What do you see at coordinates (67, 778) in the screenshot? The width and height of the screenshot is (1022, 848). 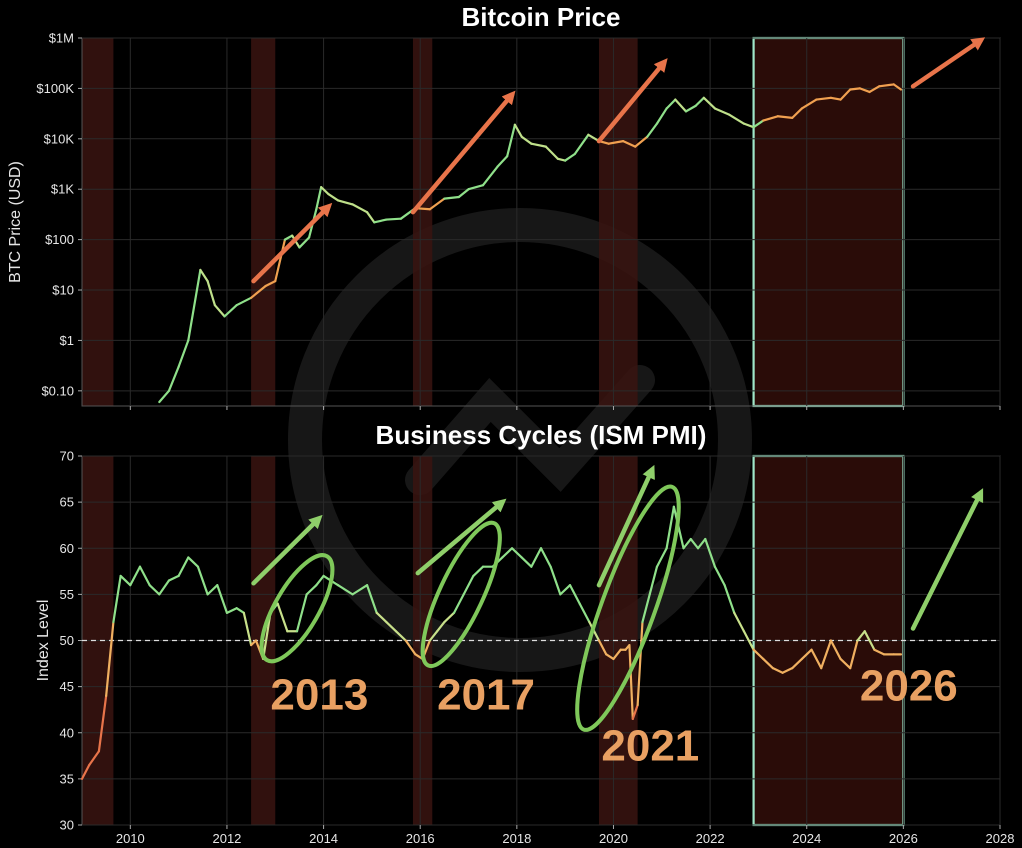 I see `y-tick-label-1: 35` at bounding box center [67, 778].